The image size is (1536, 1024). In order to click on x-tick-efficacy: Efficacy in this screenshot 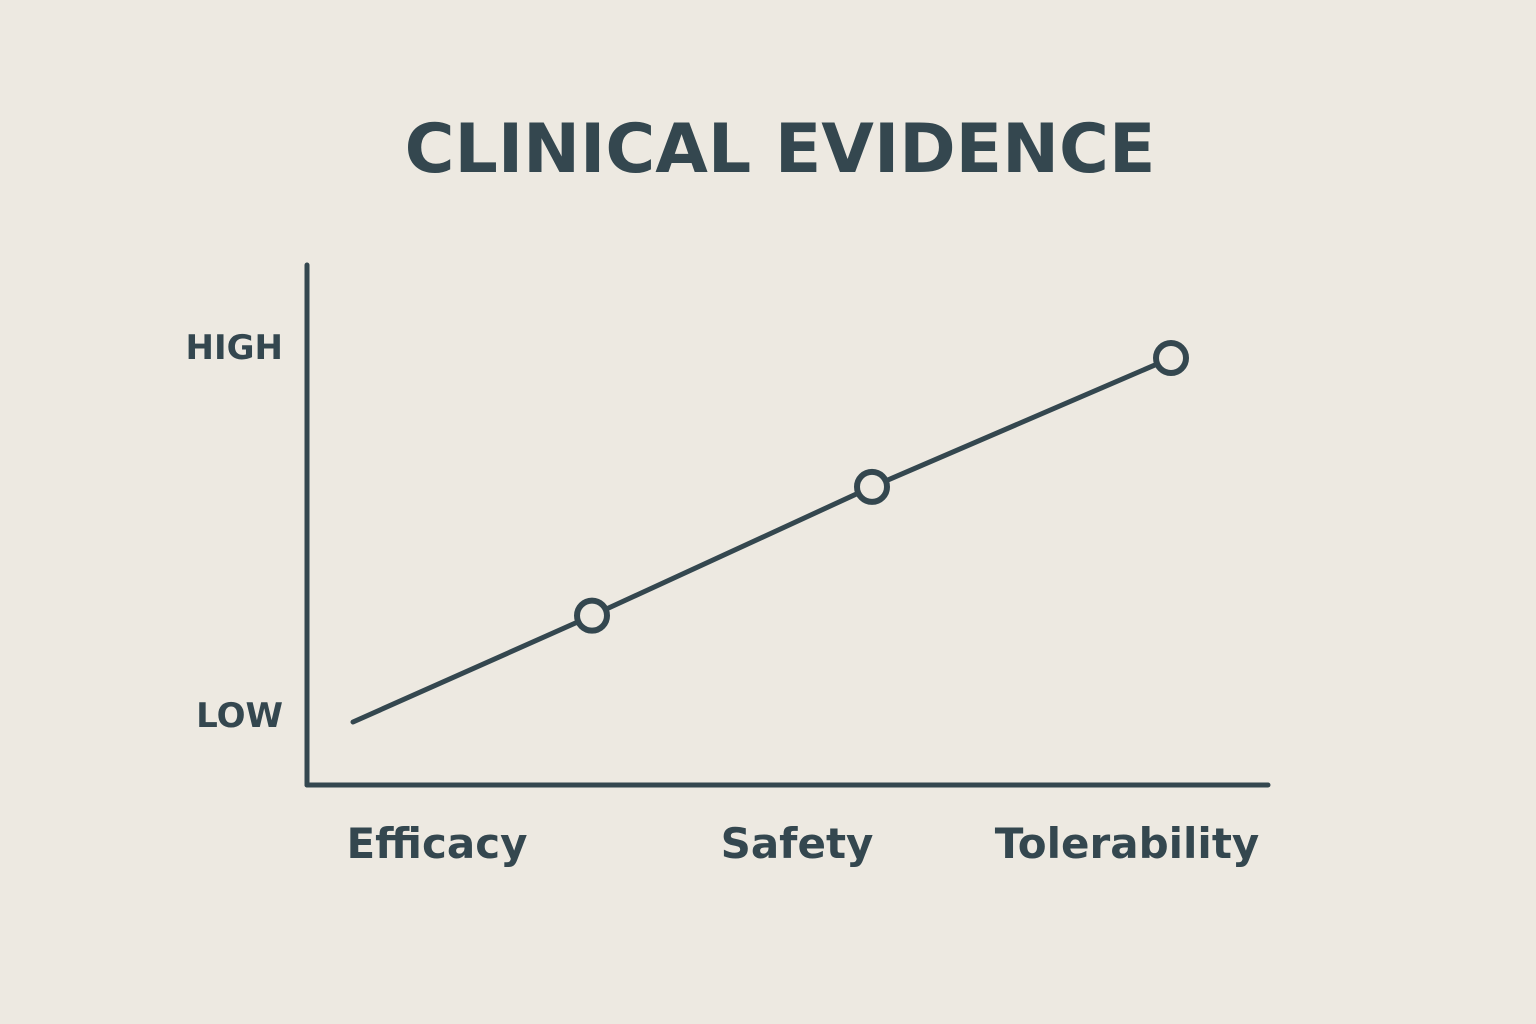, I will do `click(436, 843)`.